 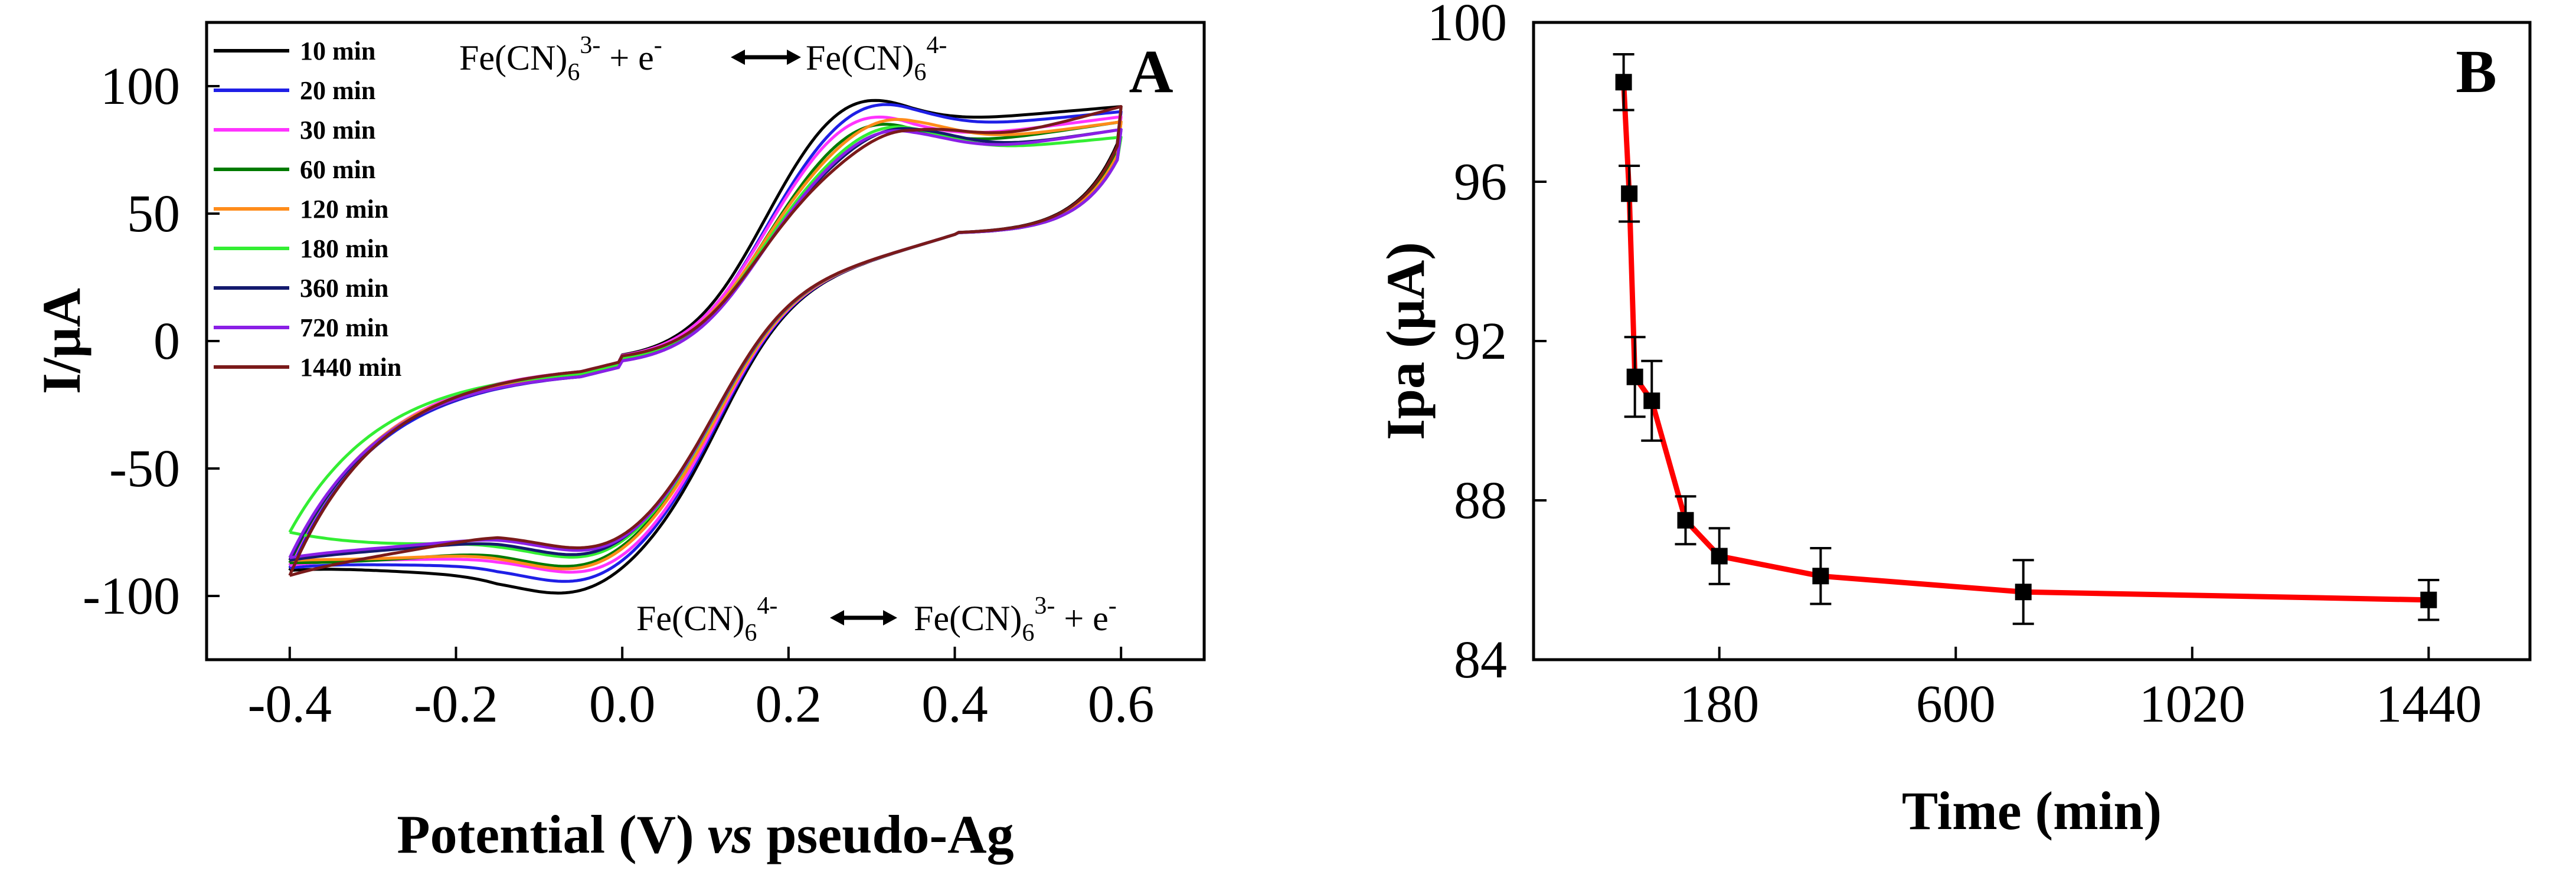 What do you see at coordinates (954, 704) in the screenshot?
I see `panel-a-x-tick-label: 0.4` at bounding box center [954, 704].